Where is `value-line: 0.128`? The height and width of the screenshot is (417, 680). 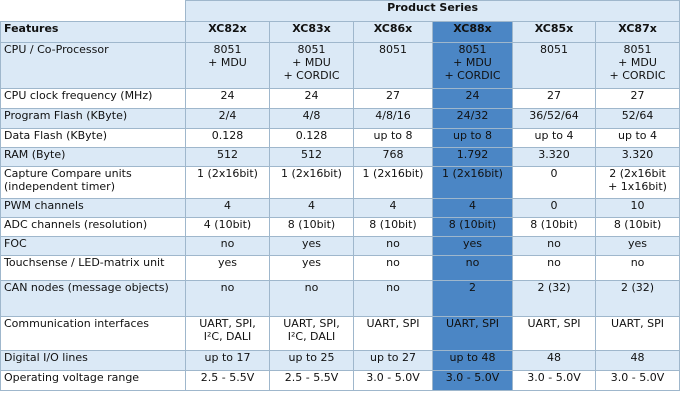 value-line: 0.128 is located at coordinates (311, 136).